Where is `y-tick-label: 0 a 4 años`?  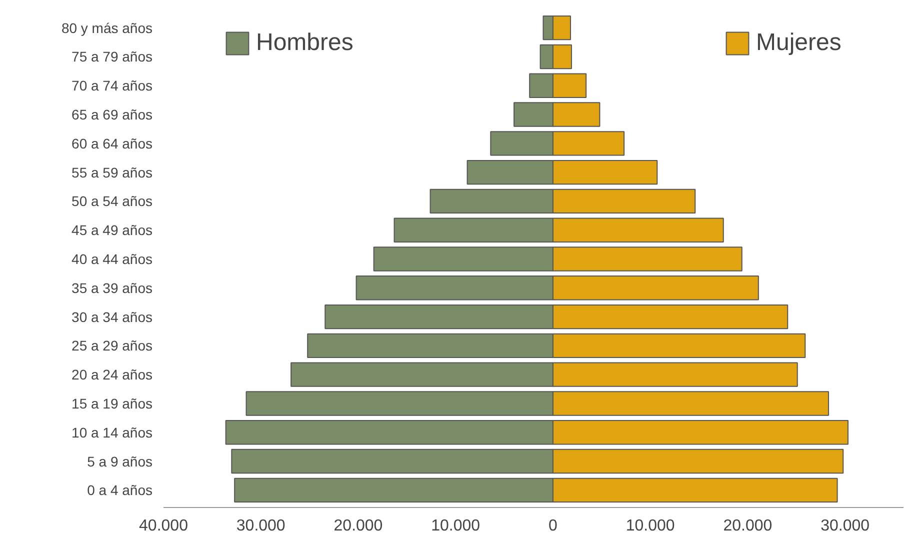
y-tick-label: 0 a 4 años is located at coordinates (120, 490).